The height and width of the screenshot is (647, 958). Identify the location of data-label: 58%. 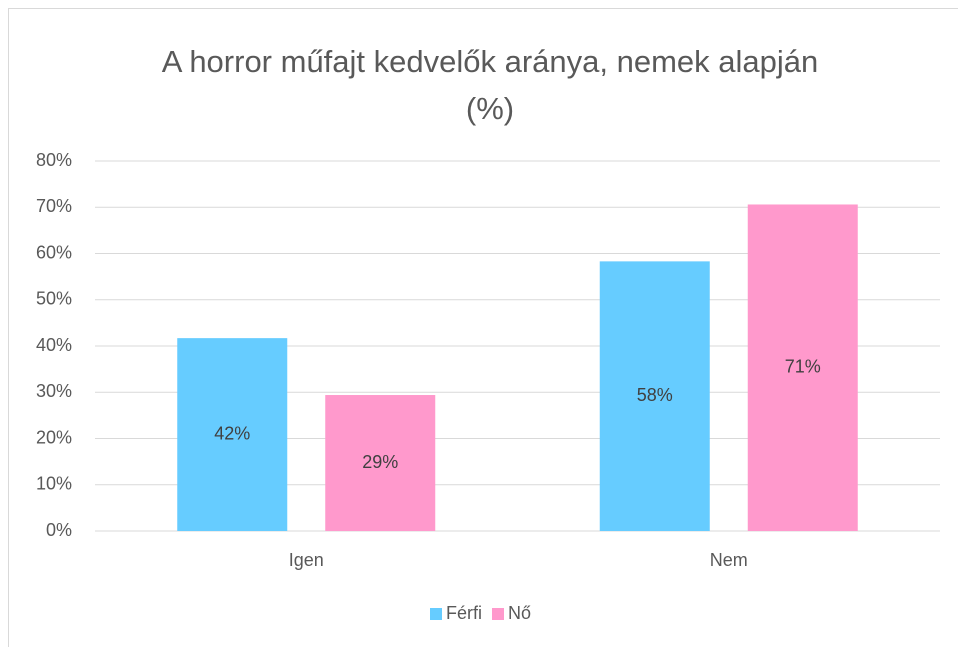
(655, 395).